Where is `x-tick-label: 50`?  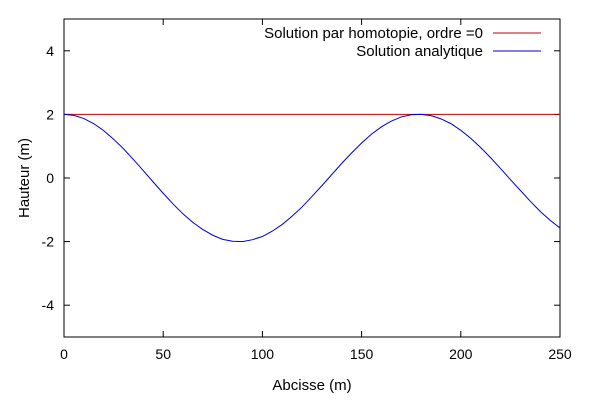 x-tick-label: 50 is located at coordinates (163, 354).